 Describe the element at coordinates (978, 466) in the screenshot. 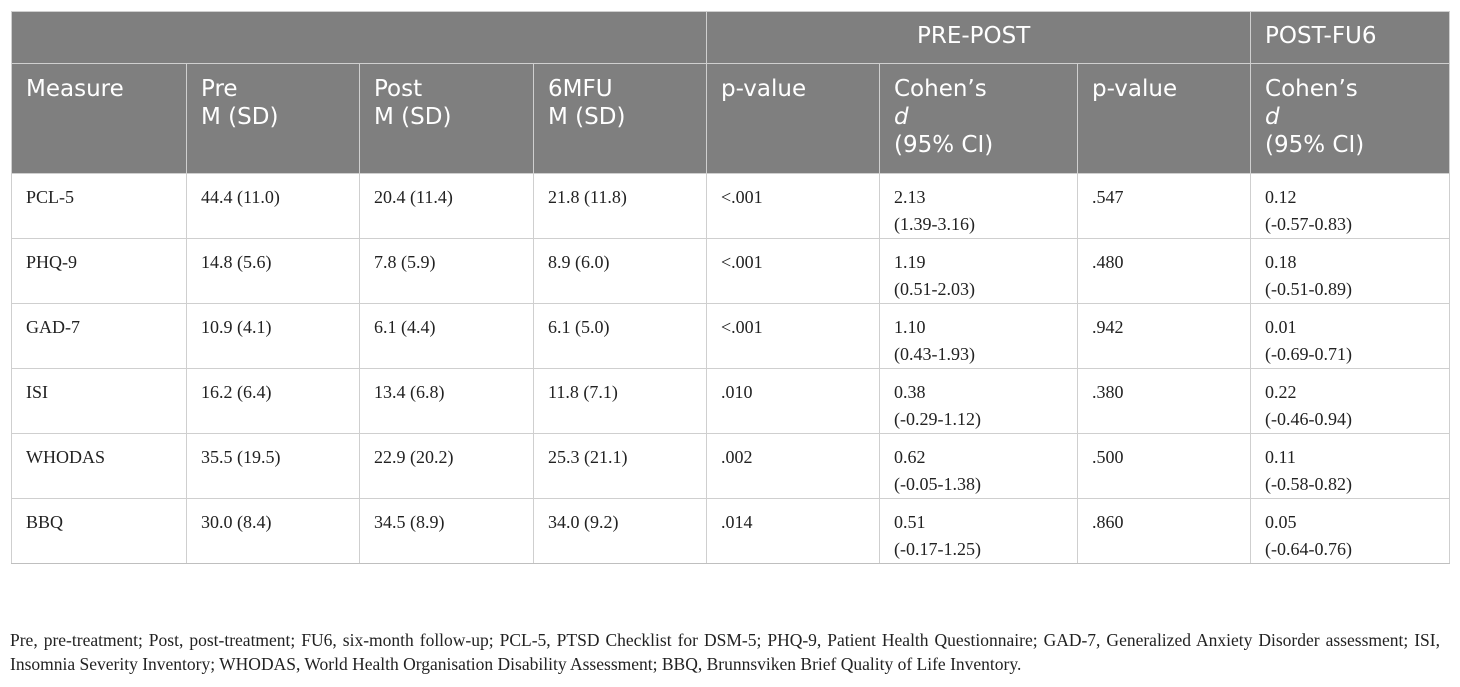

I see `cell-cohens-d-pre-post: 0.62 (-0.05-1.38)` at that location.